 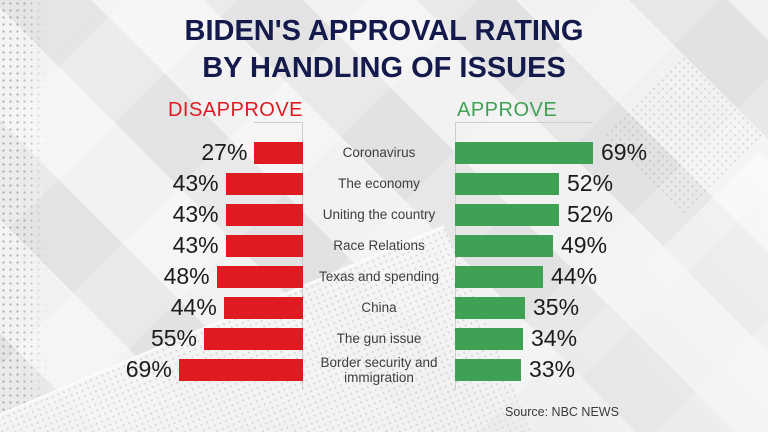 I want to click on approve-cell: 33%, so click(x=611, y=369).